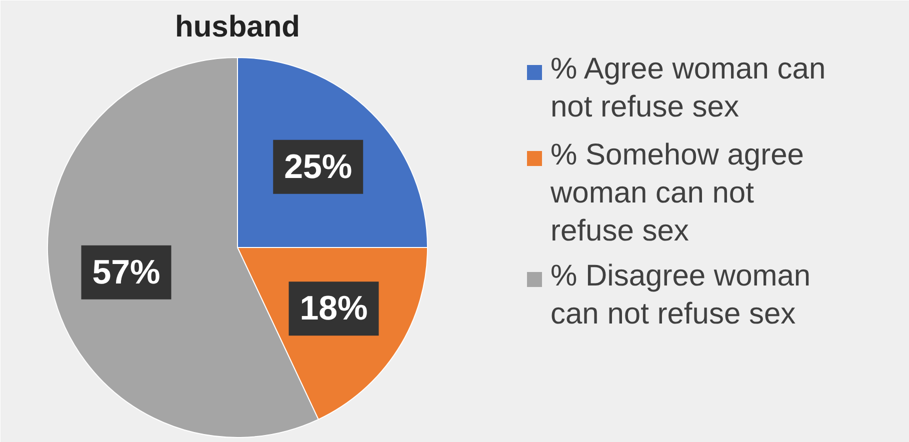 This screenshot has width=909, height=442. What do you see at coordinates (237, 27) in the screenshot?
I see `chart-title: husband` at bounding box center [237, 27].